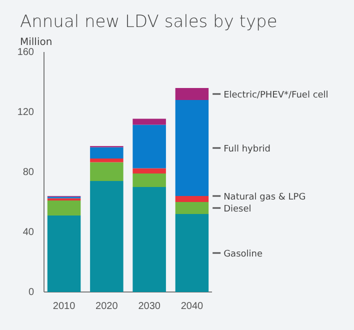 The image size is (354, 330). I want to click on x-tick-label: 2030, so click(149, 306).